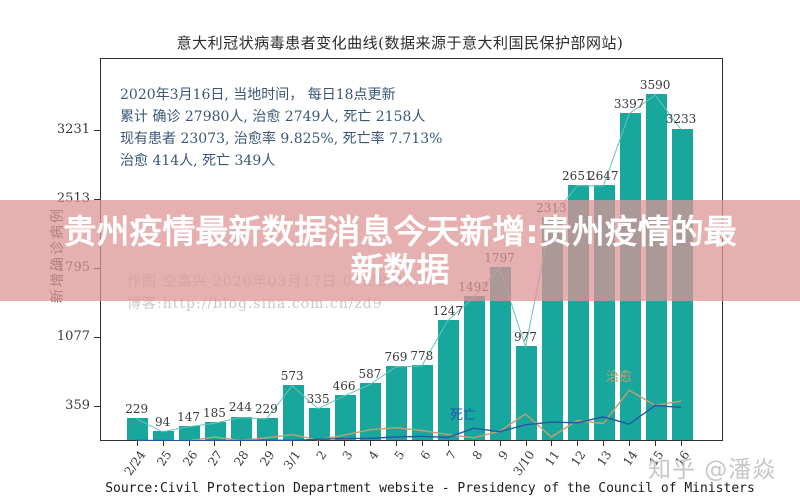  I want to click on bar-value-label: 769, so click(396, 356).